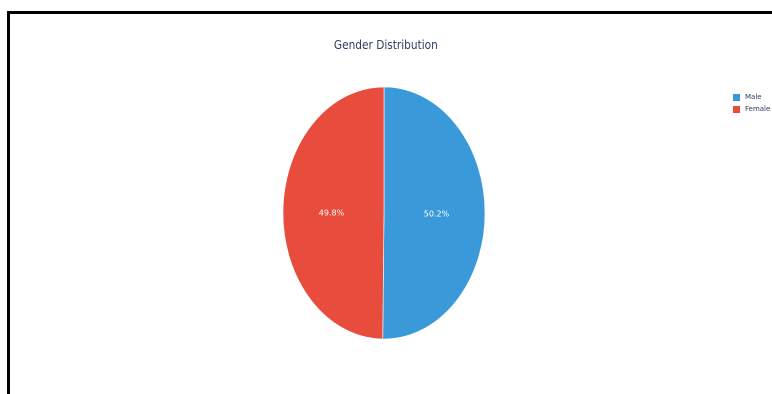 This screenshot has height=394, width=772. I want to click on pie-label-male: 50.2%, so click(437, 213).